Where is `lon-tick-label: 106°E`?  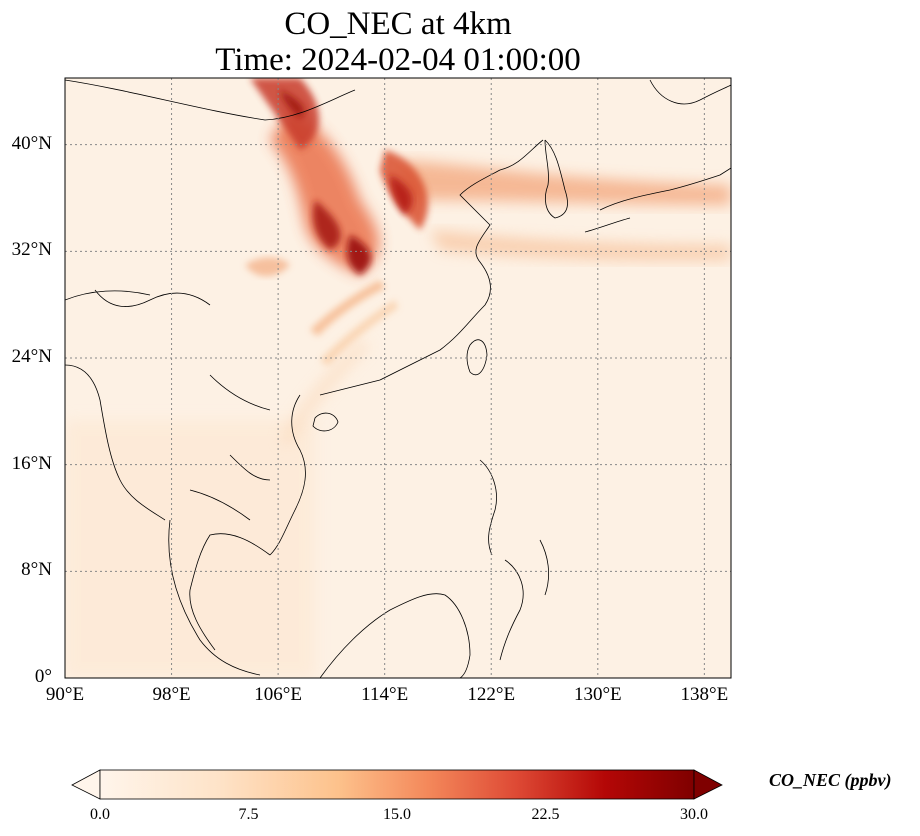
lon-tick-label: 106°E is located at coordinates (278, 694).